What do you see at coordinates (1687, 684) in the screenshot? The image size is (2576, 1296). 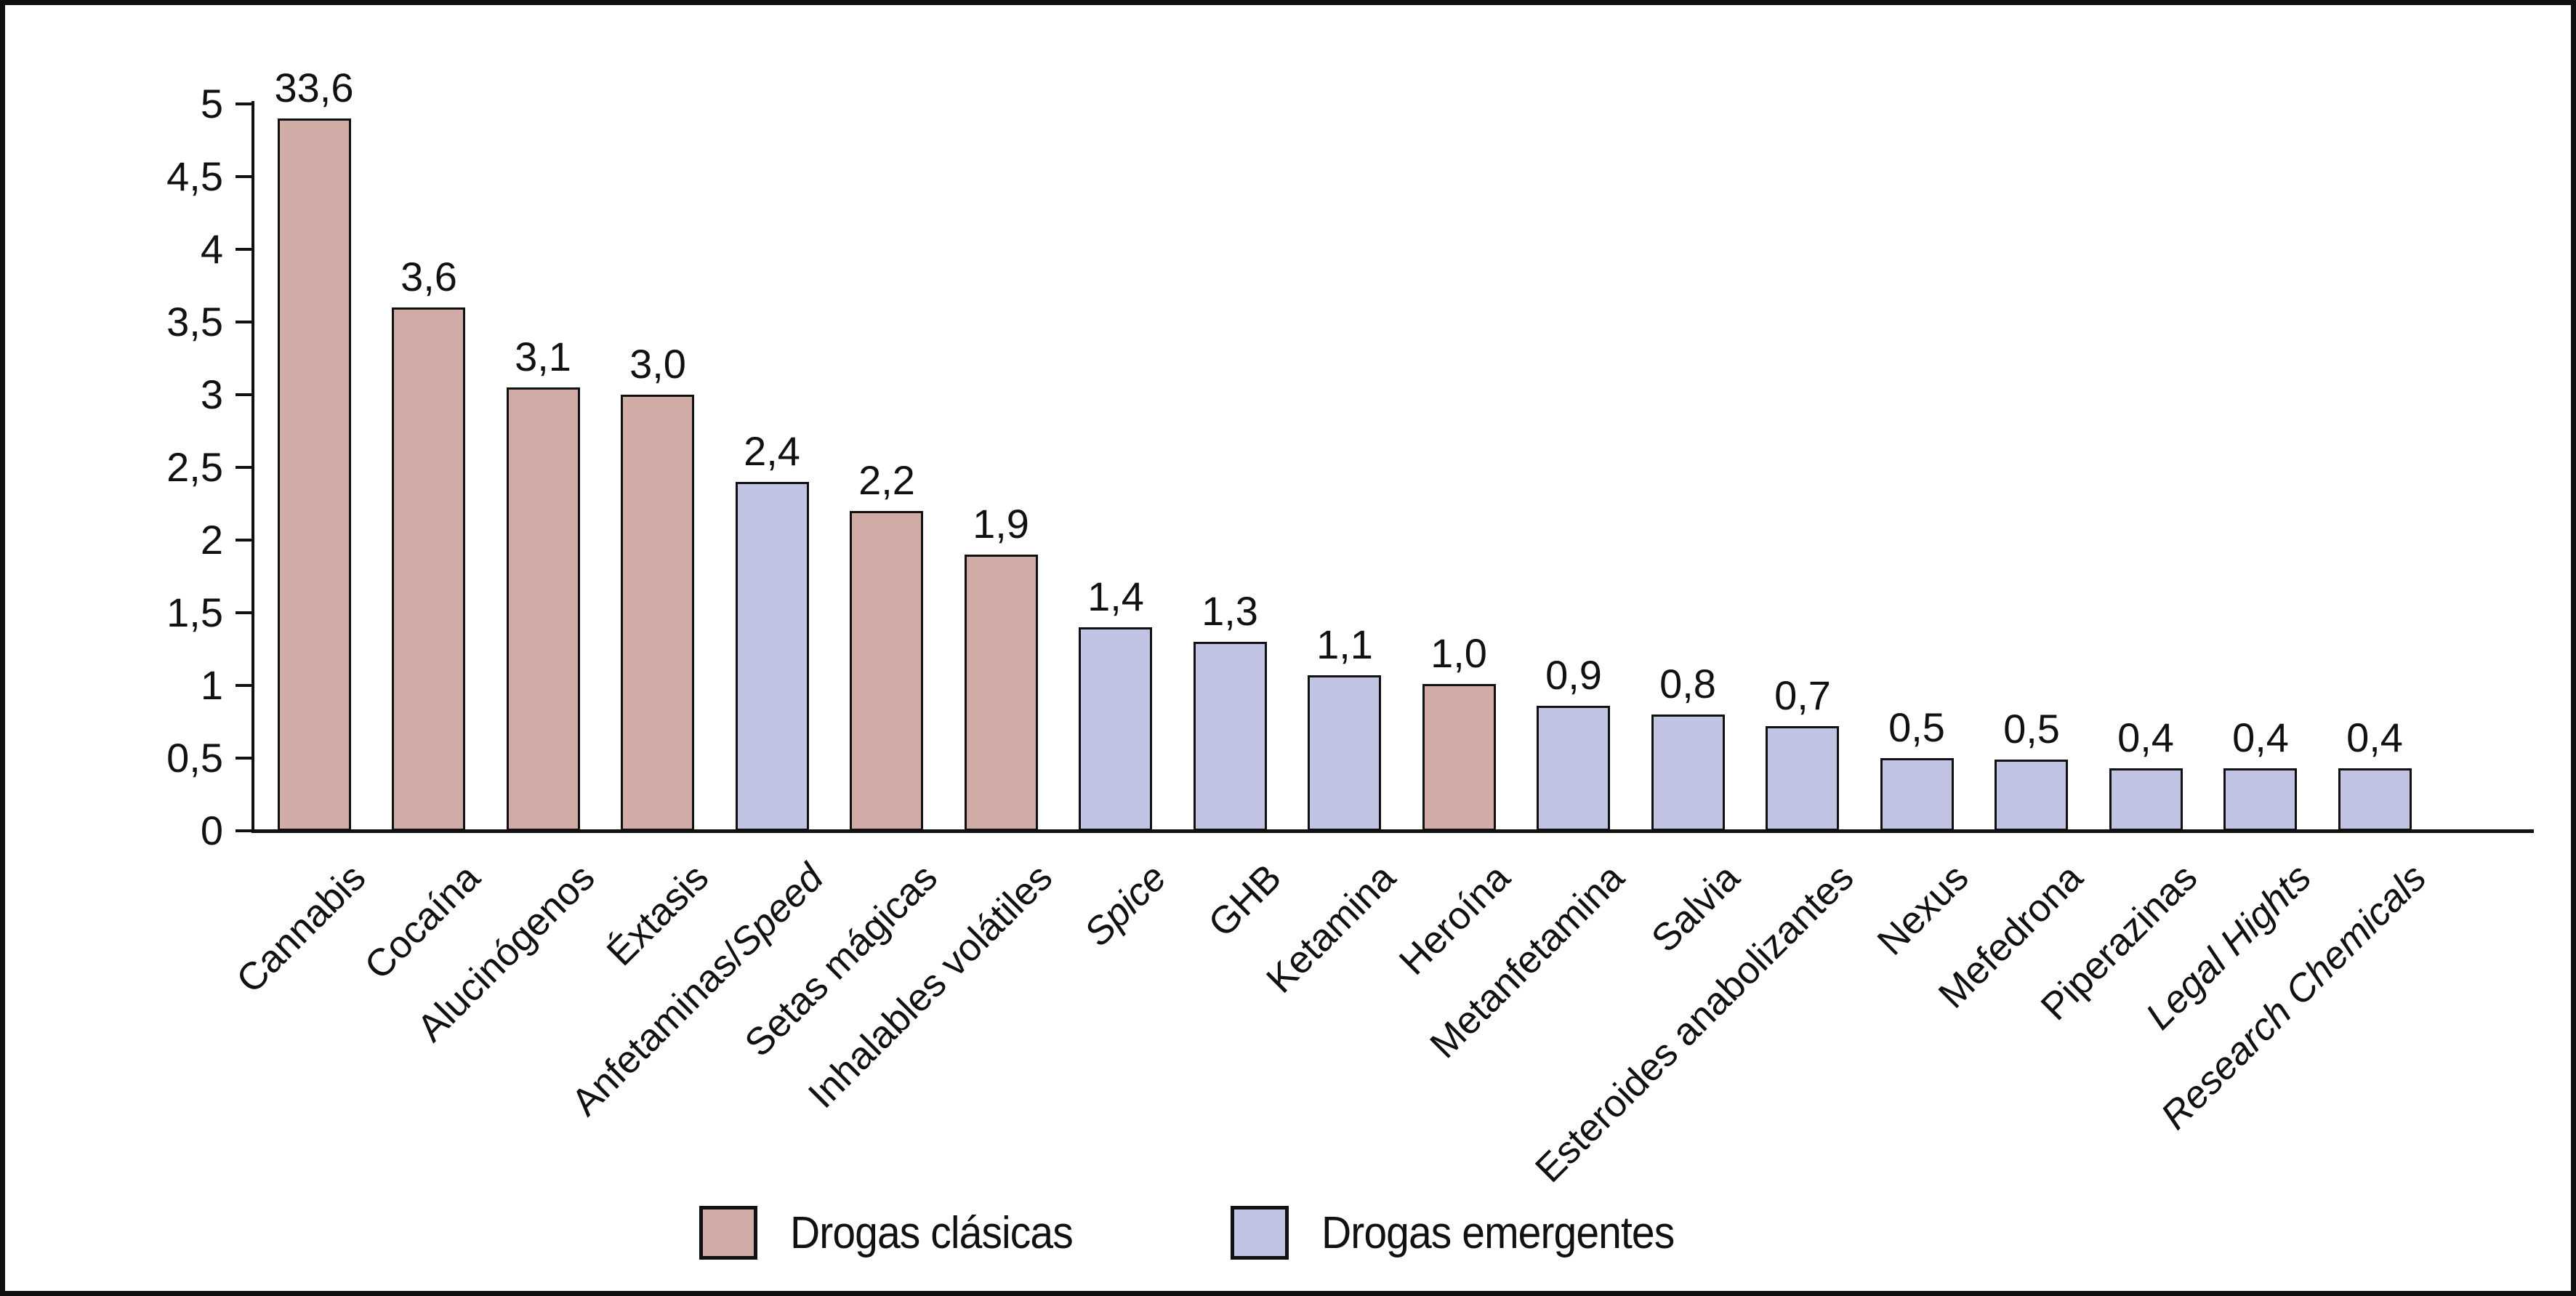 I see `bar-value-label: 0,8` at bounding box center [1687, 684].